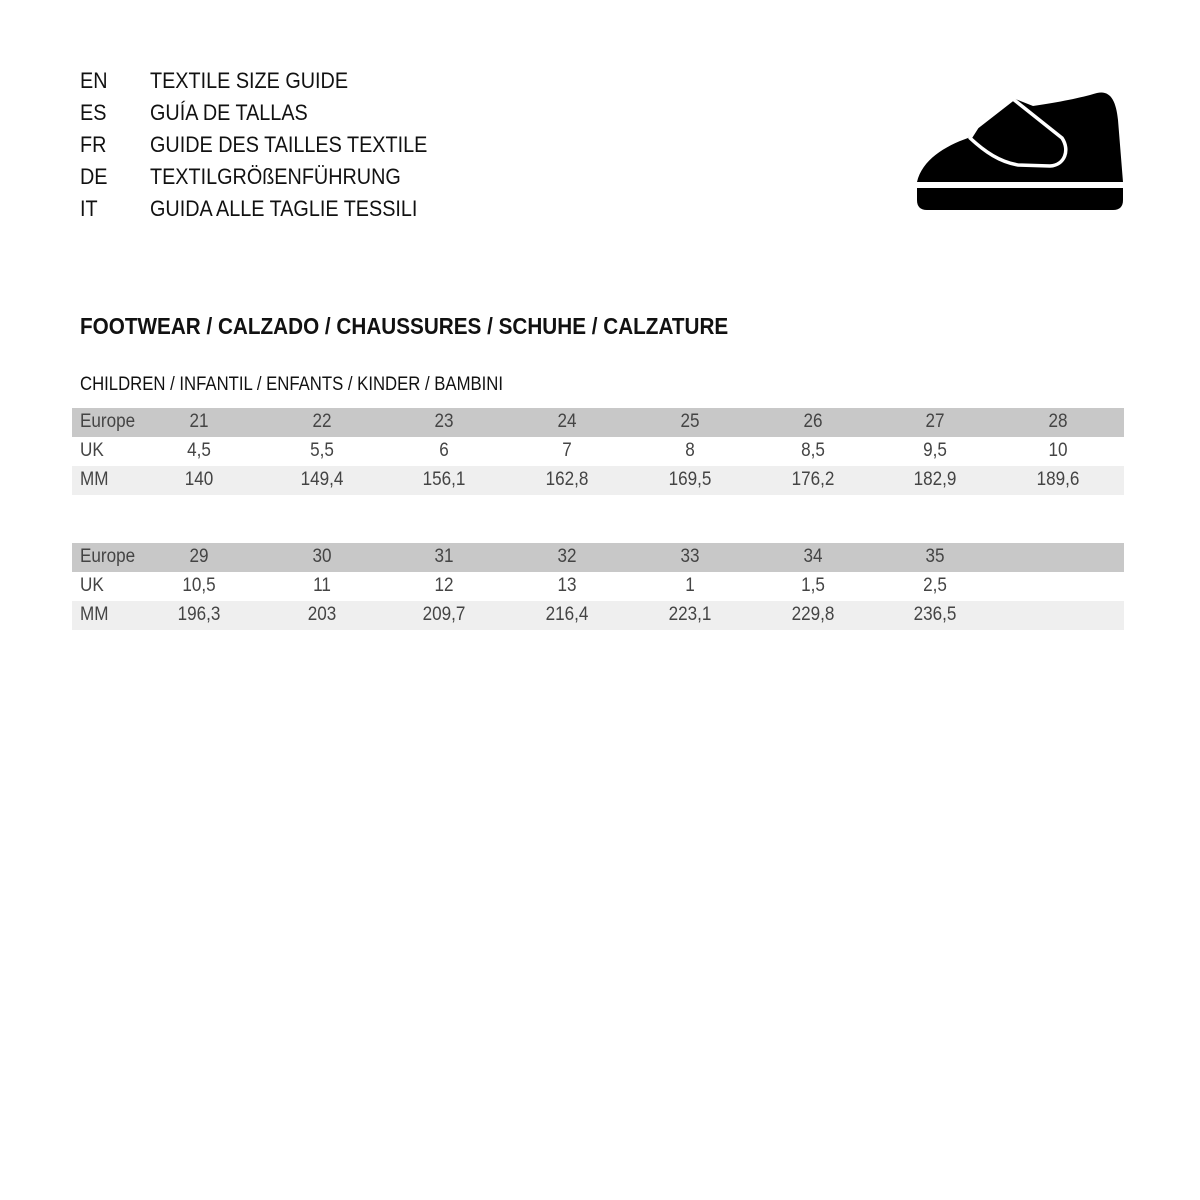  What do you see at coordinates (812, 421) in the screenshot?
I see `table-cell: 26` at bounding box center [812, 421].